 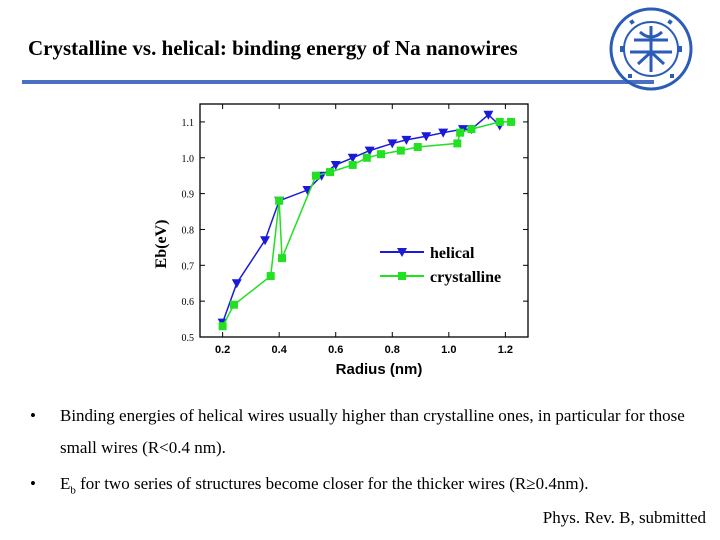 What do you see at coordinates (465, 277) in the screenshot?
I see `legend-label-crystalline: crystalline` at bounding box center [465, 277].